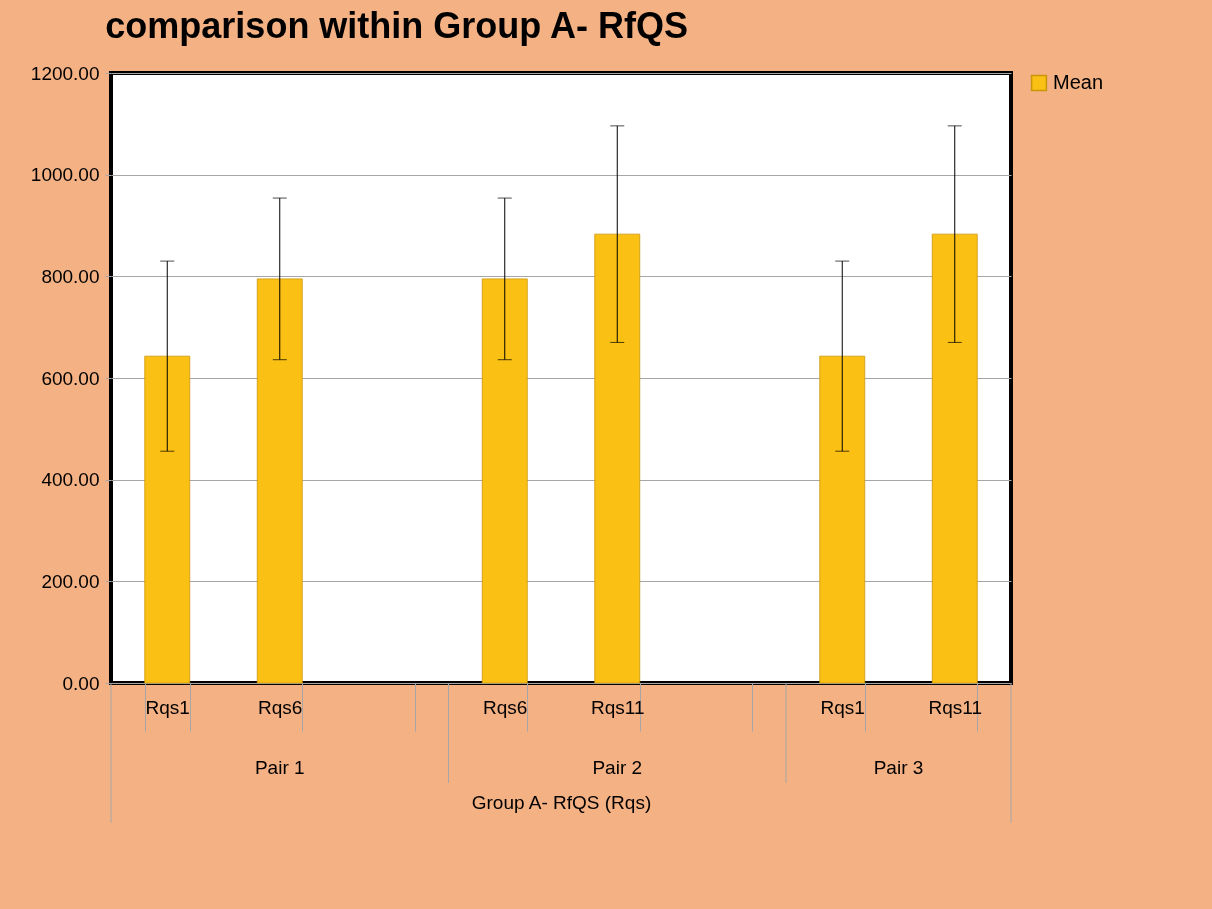  I want to click on x-axis-title: Group A- RfQS (Rqs), so click(561, 802).